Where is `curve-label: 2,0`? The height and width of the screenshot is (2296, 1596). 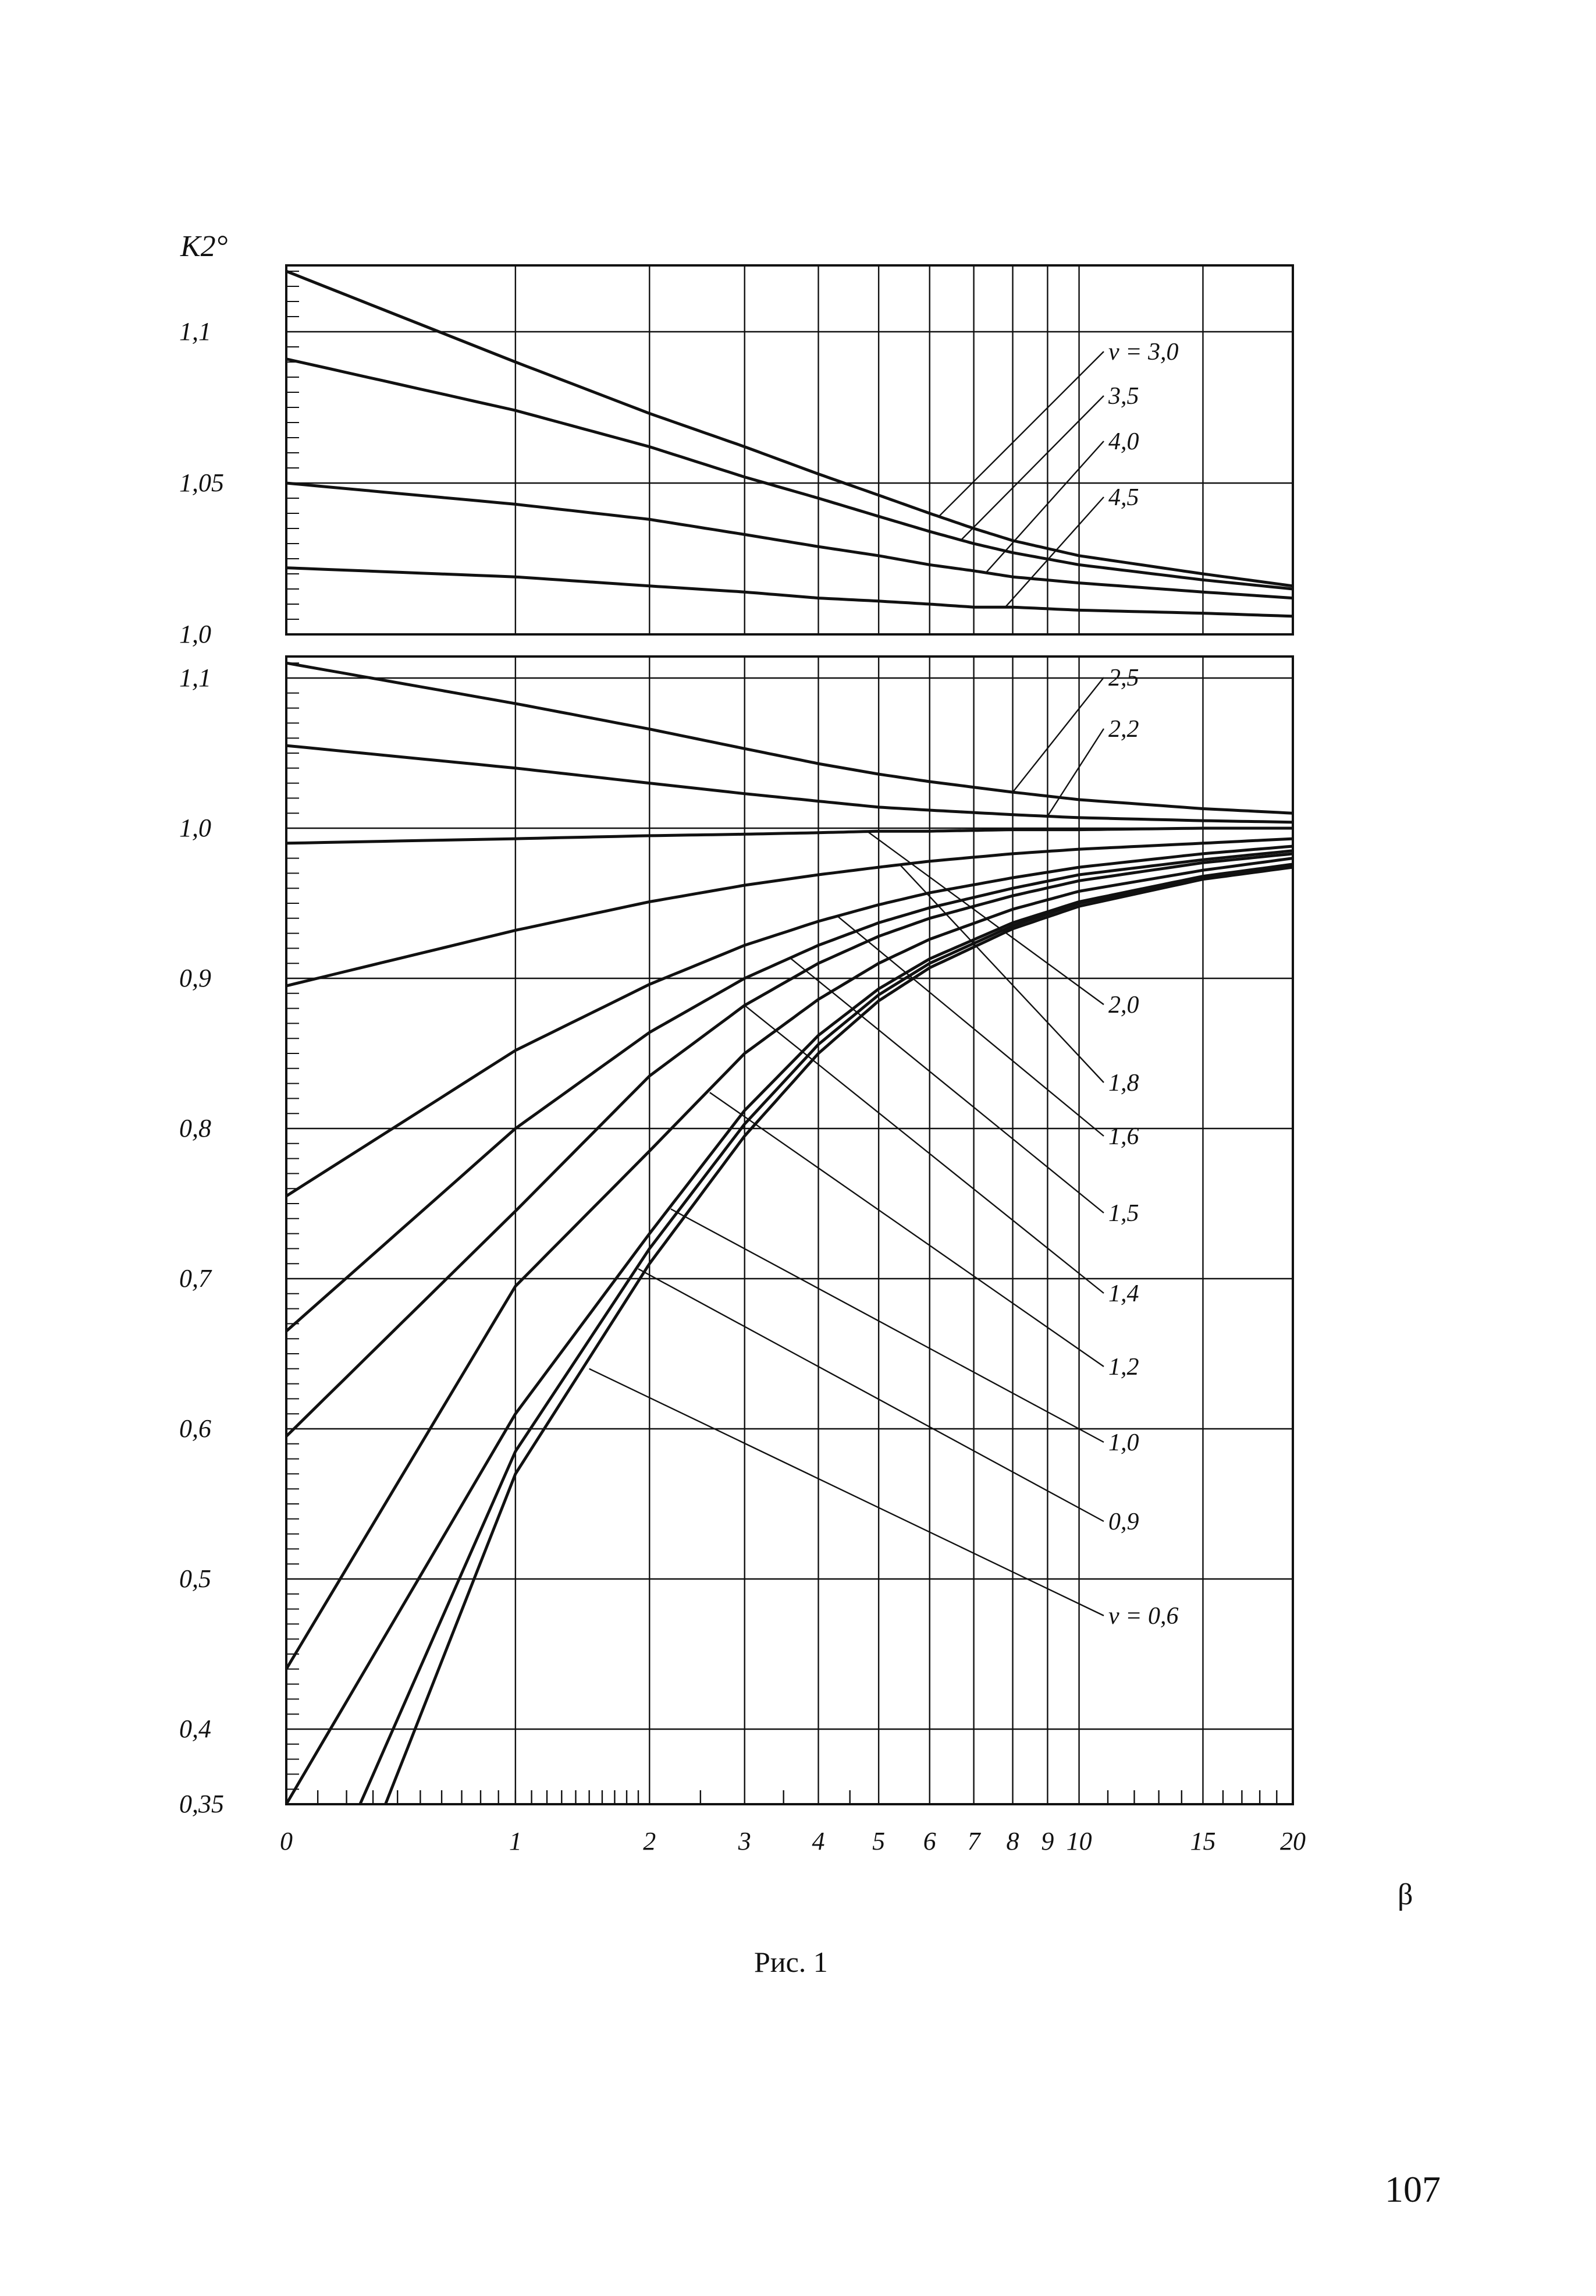
curve-label: 2,0 is located at coordinates (1123, 1005).